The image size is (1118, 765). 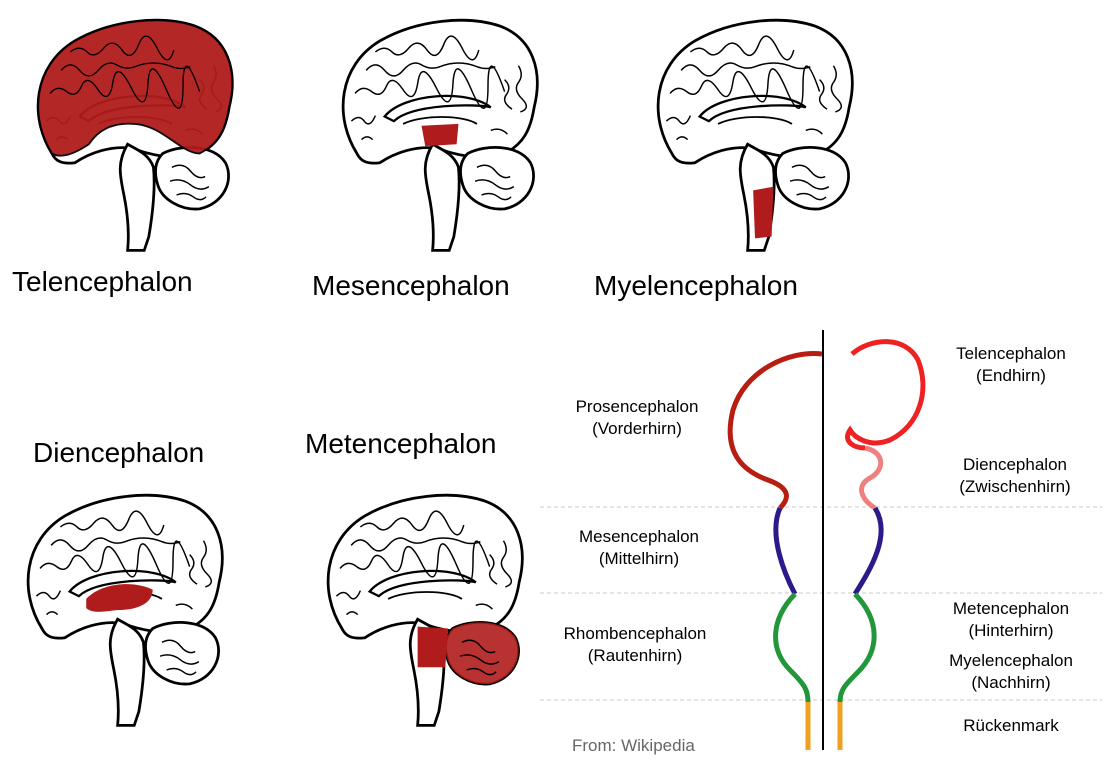 What do you see at coordinates (1015, 475) in the screenshot?
I see `diagram-label-diencephalon: Diencephalon (Zwischenhirn)` at bounding box center [1015, 475].